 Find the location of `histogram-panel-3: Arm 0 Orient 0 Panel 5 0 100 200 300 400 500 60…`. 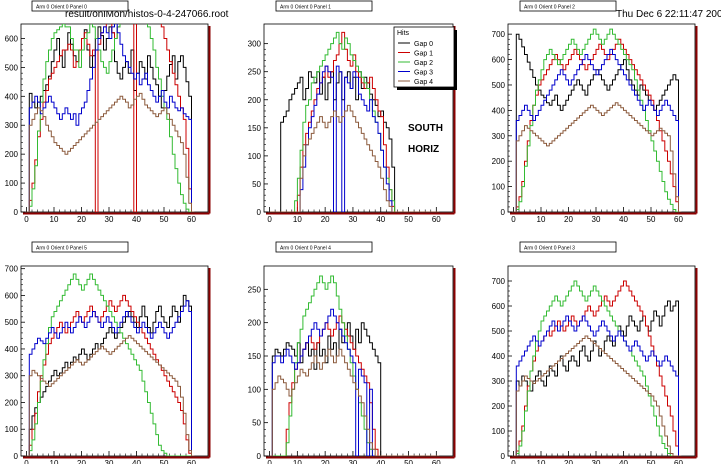

histogram-panel-3: Arm 0 Orient 0 Panel 5 0 100 200 300 400 500 60… is located at coordinates (108, 352).